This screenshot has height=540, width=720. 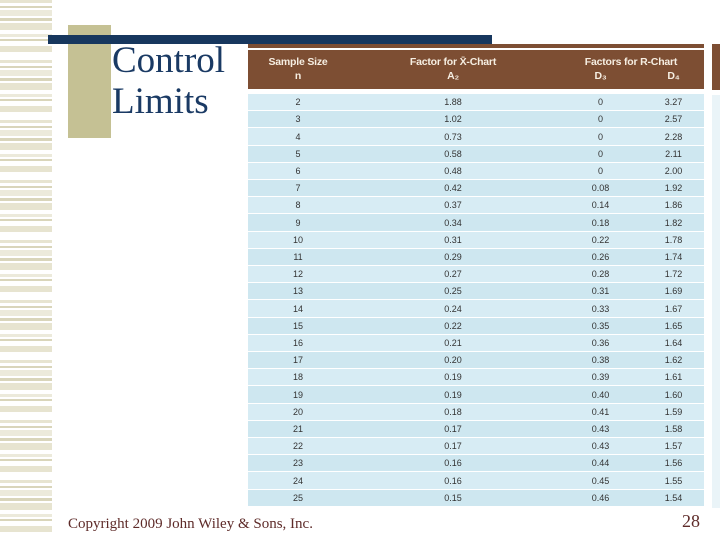 I want to click on cell-d4-factor: 2.28, so click(x=673, y=136).